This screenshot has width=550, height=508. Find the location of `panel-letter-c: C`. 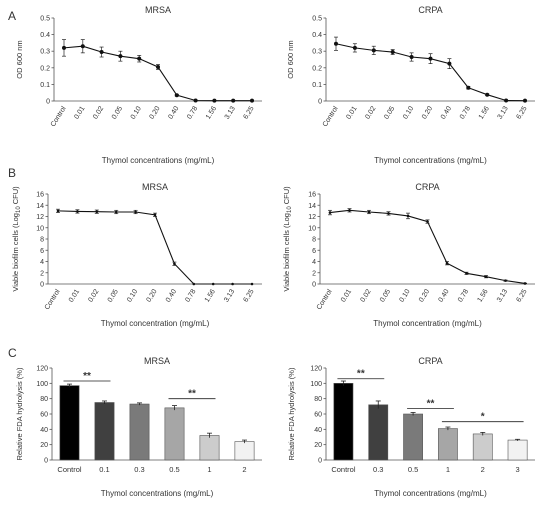

panel-letter-c: C is located at coordinates (12, 353).